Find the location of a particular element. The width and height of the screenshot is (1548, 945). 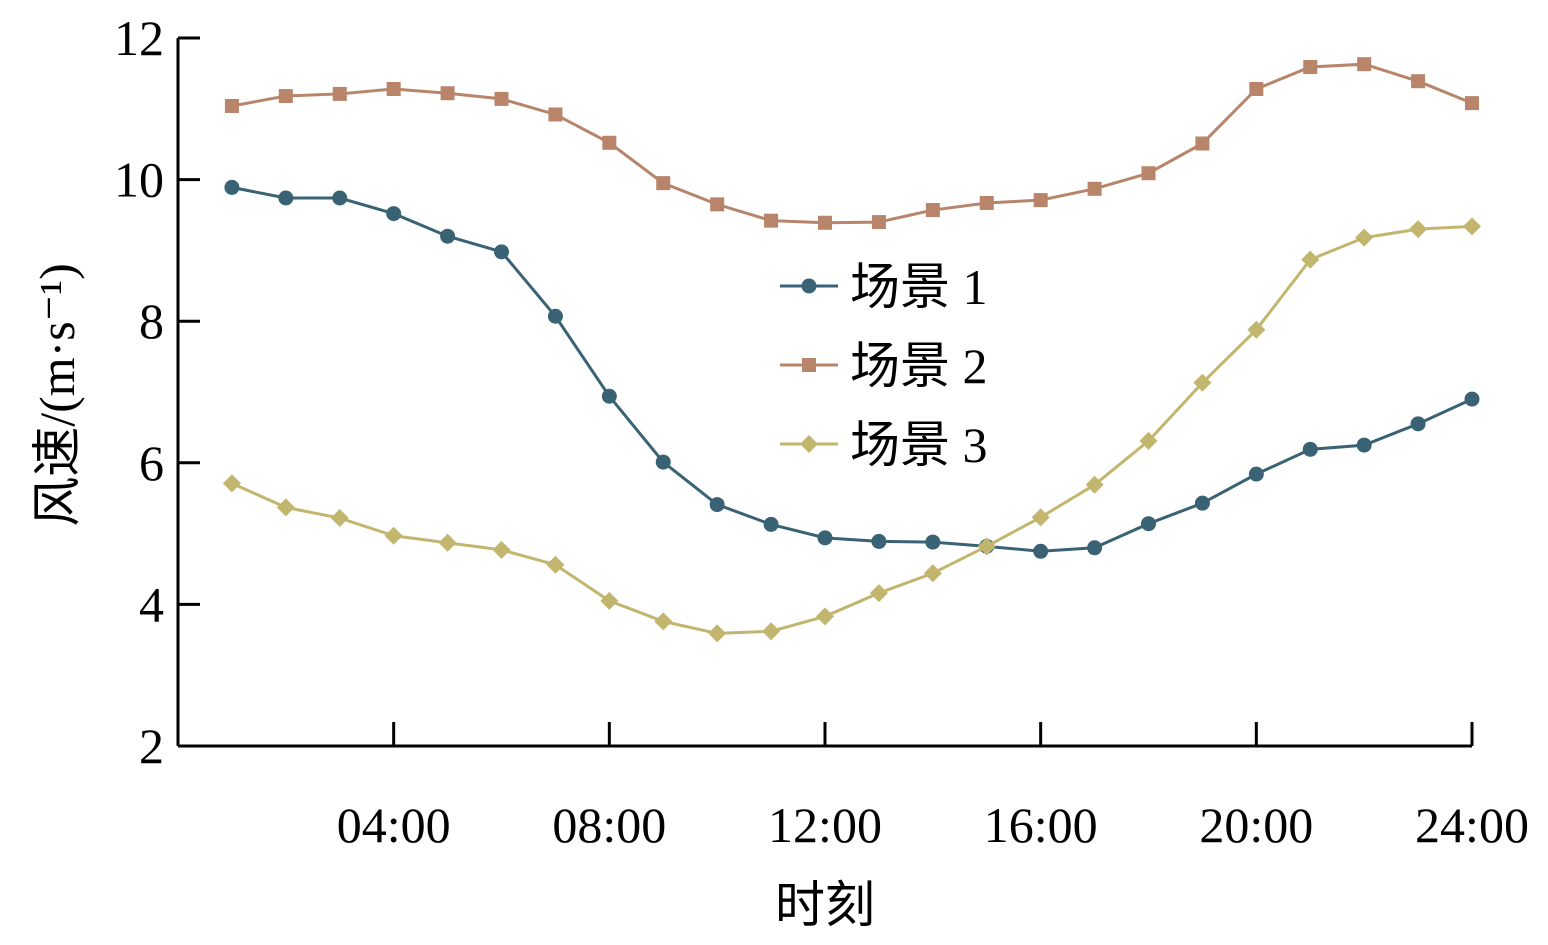

x-tick-label: 04:00 is located at coordinates (394, 825).